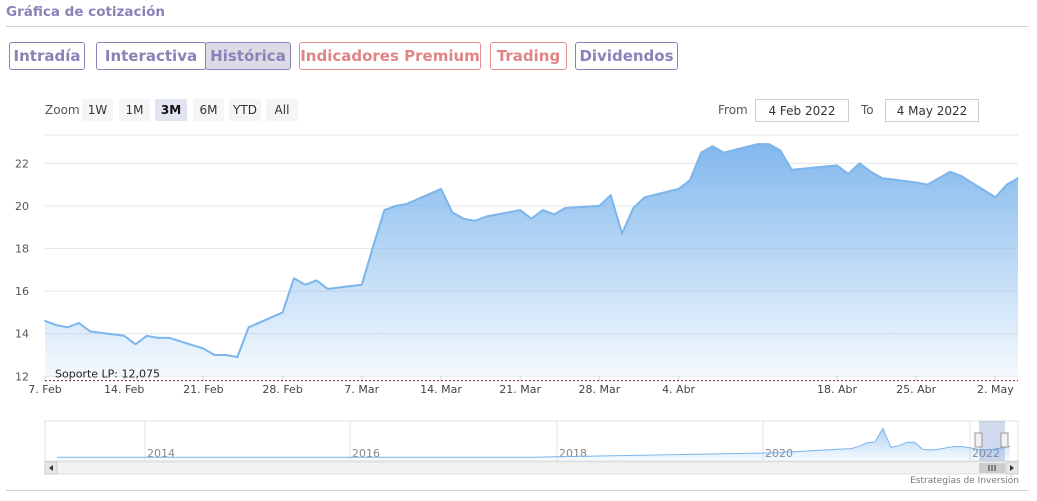 The height and width of the screenshot is (501, 1037). Describe the element at coordinates (528, 56) in the screenshot. I see `tab-trading: Trading` at that location.